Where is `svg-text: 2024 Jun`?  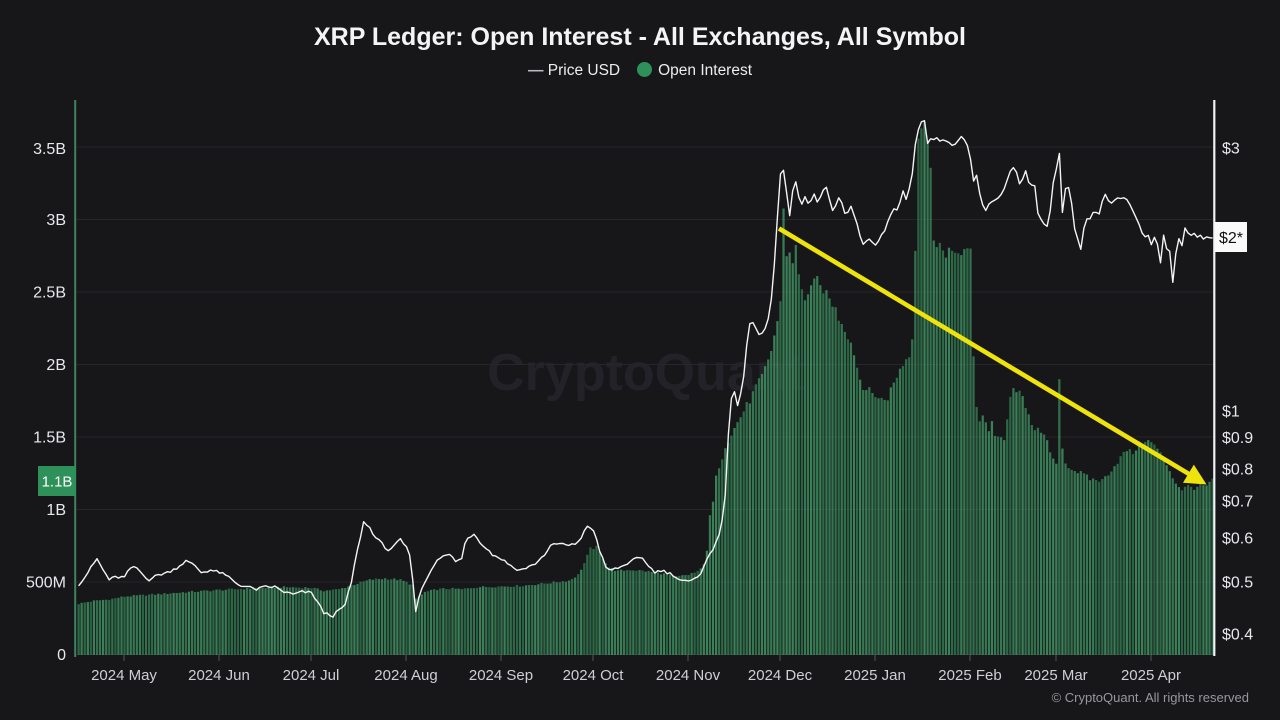 svg-text: 2024 Jun is located at coordinates (219, 675).